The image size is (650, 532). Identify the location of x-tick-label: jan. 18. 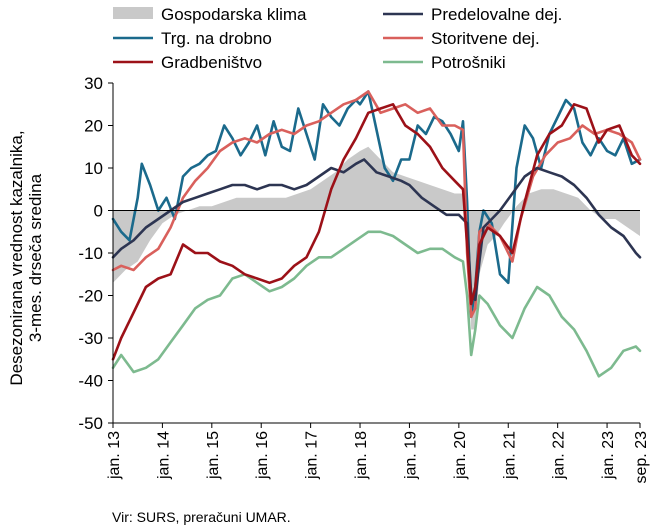
(361, 455).